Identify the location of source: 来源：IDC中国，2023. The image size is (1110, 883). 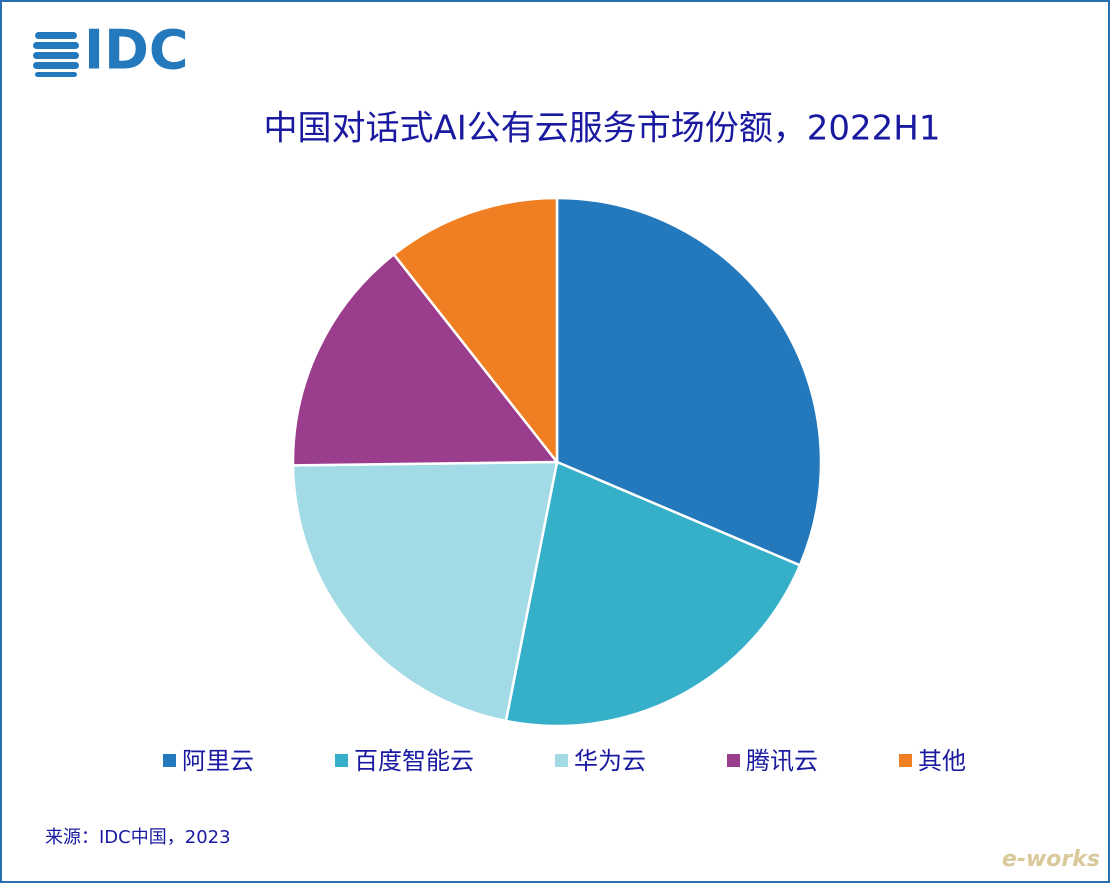
(138, 837).